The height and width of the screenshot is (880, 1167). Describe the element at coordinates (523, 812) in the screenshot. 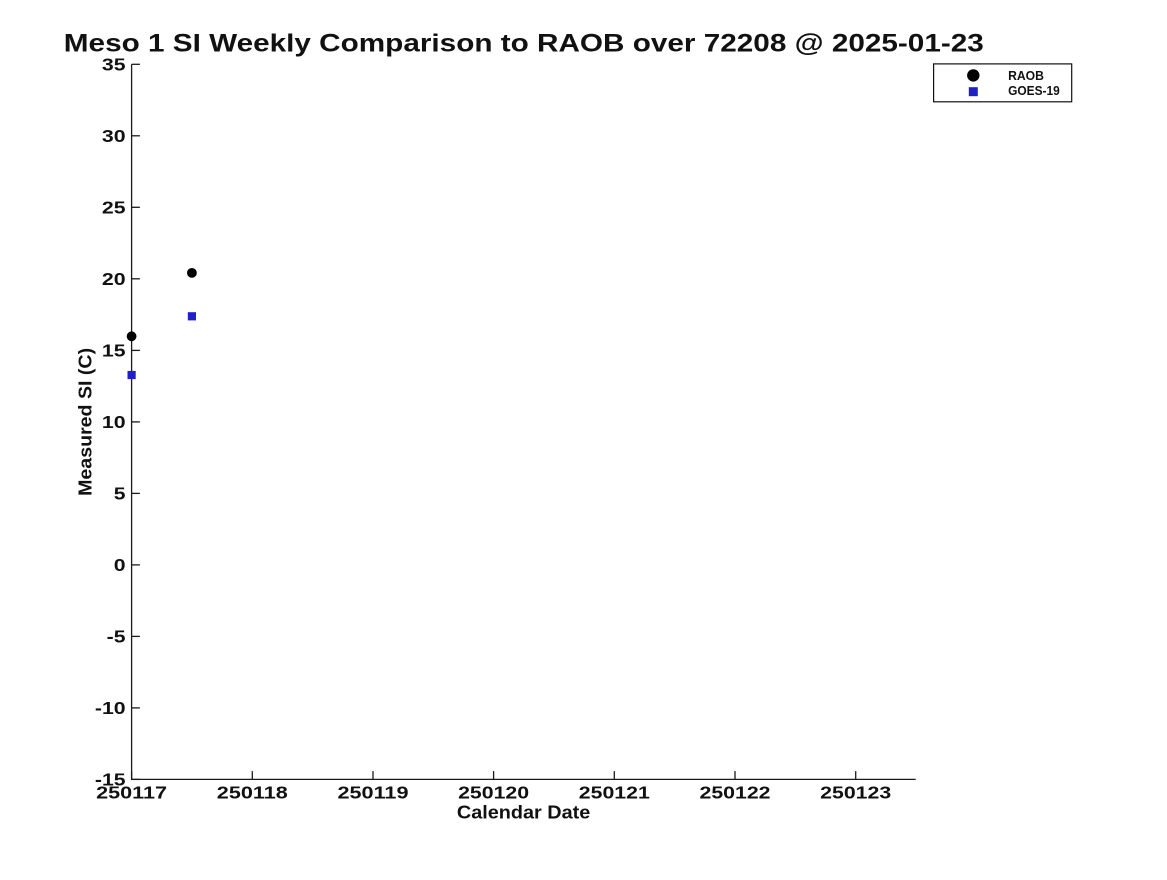

I see `svg-text: Calendar Date` at that location.